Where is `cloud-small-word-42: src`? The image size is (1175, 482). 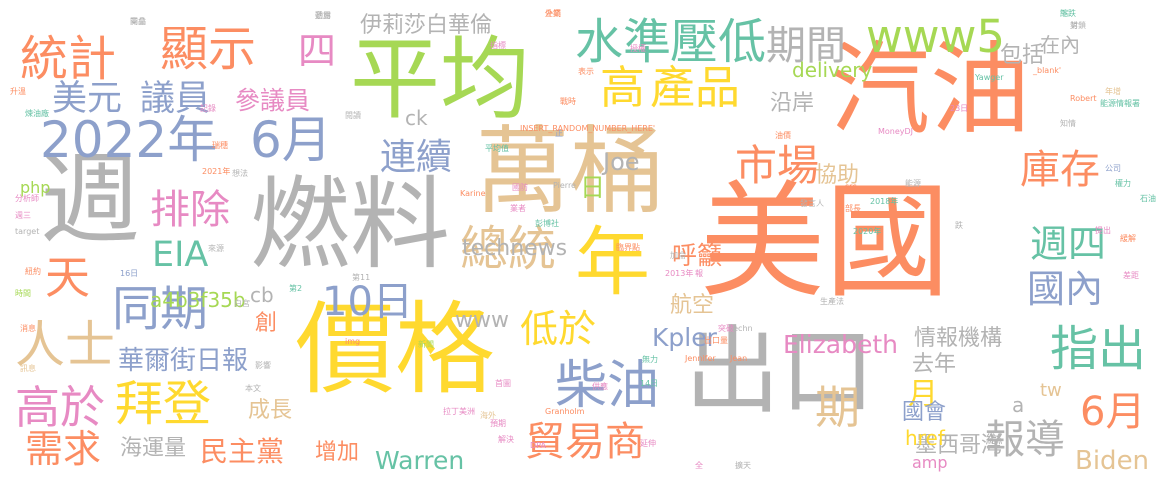
cloud-small-word-42: src is located at coordinates (851, 186).